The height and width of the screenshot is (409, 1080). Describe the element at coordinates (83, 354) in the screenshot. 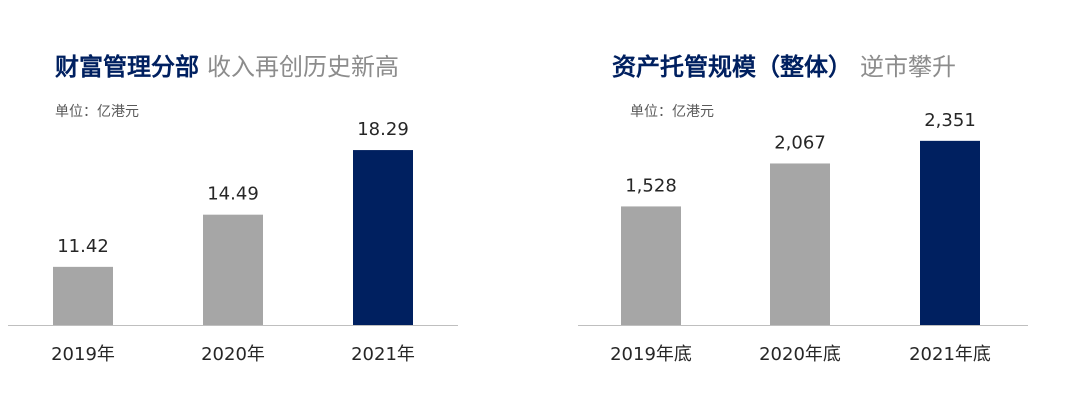

I see `x-tick-label: 2019年` at that location.